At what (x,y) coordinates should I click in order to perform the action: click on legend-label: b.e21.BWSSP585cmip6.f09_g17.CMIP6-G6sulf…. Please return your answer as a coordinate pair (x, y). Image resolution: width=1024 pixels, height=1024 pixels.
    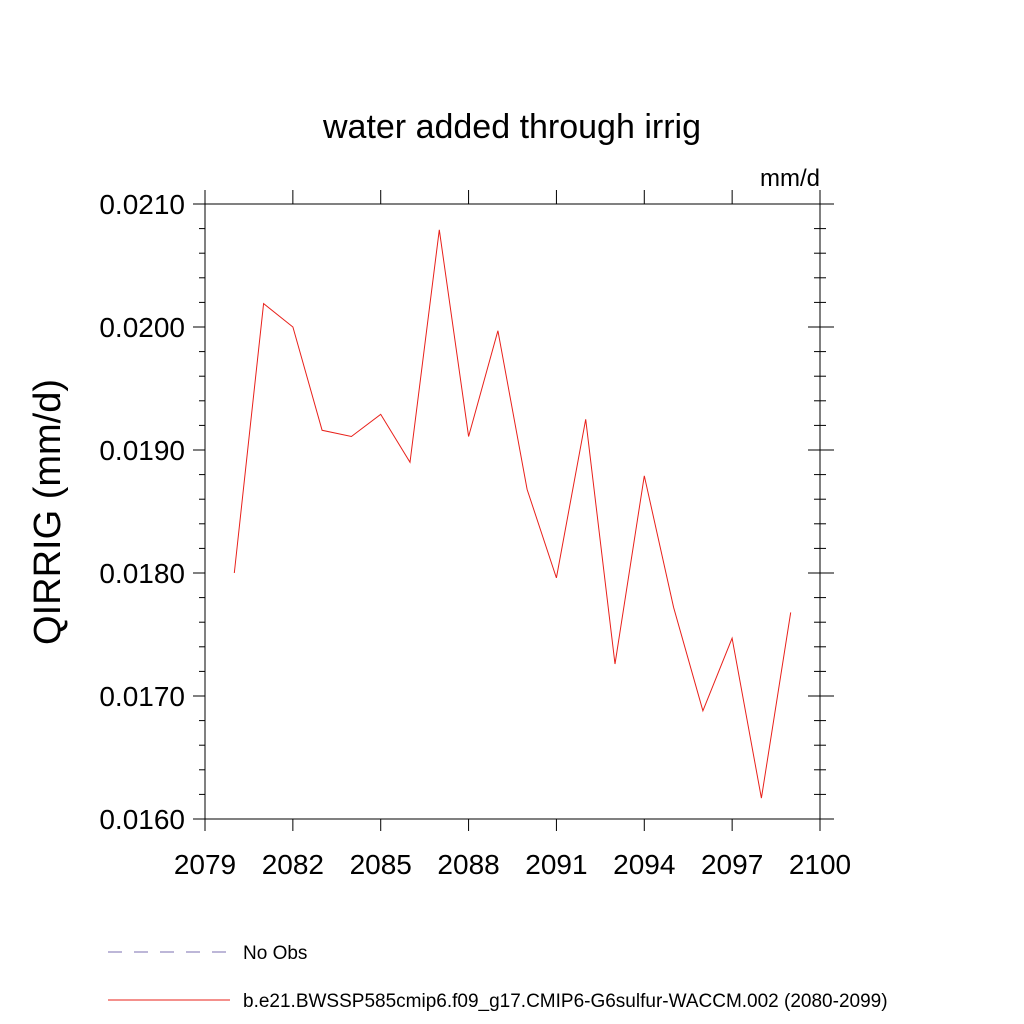
    Looking at the image, I should click on (565, 1001).